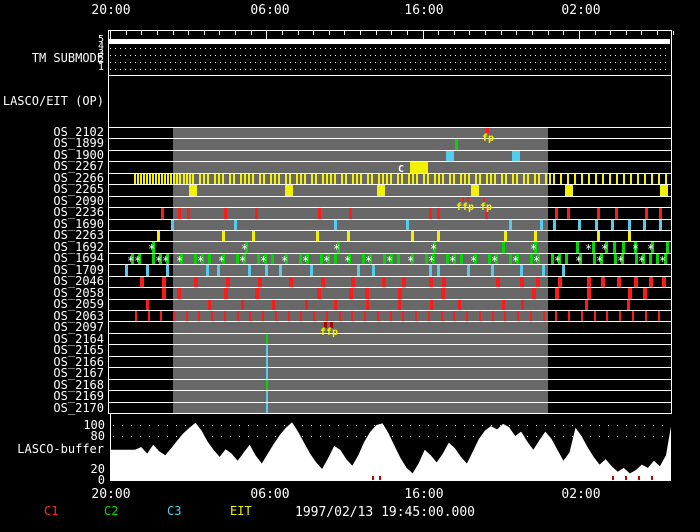  What do you see at coordinates (94, 425) in the screenshot?
I see `buffer-ytick-label: 100` at bounding box center [94, 425].